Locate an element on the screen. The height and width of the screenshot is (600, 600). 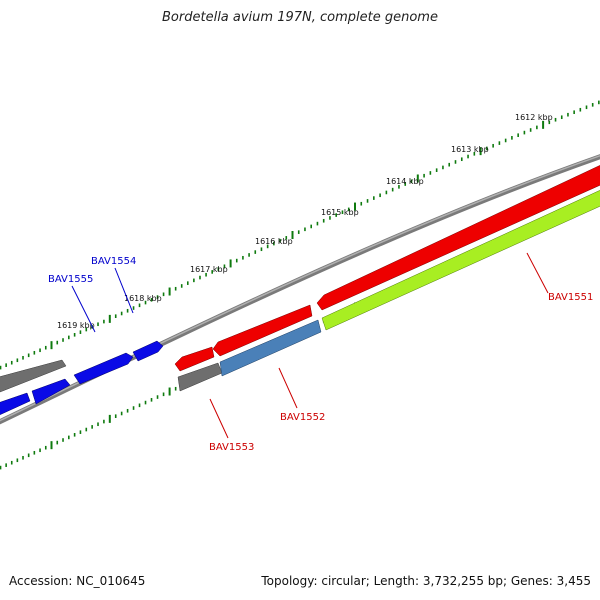
gene-arrow-steelblue is located at coordinates (270, 348).